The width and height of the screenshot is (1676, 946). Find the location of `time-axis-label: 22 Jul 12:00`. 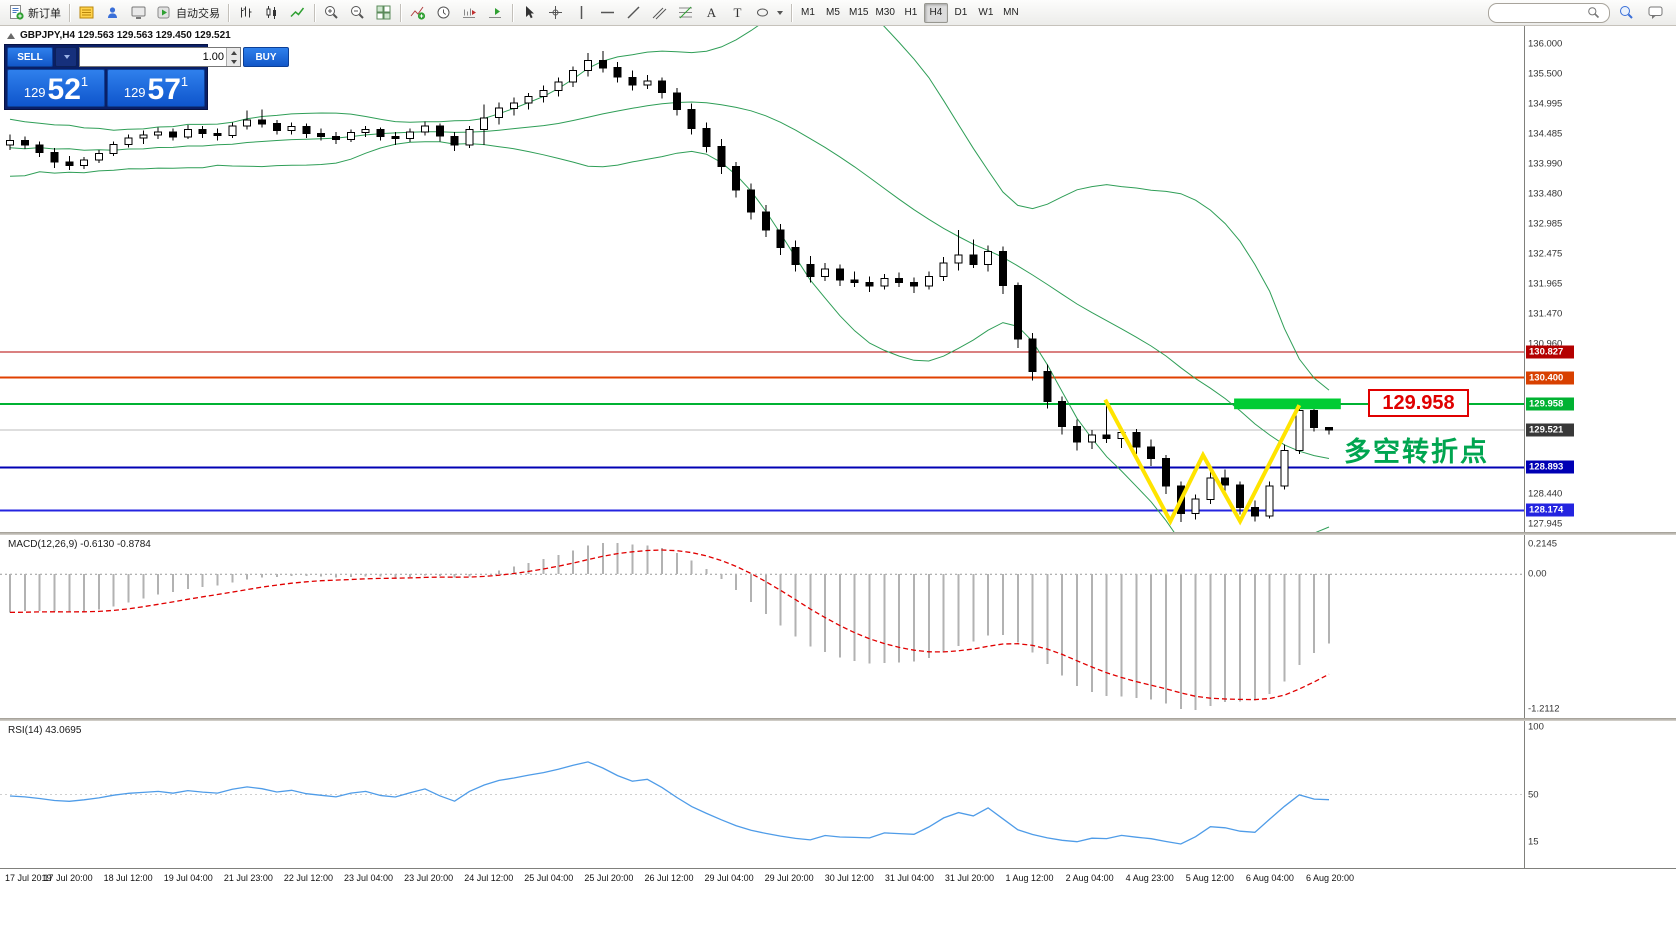

time-axis-label: 22 Jul 12:00 is located at coordinates (308, 878).